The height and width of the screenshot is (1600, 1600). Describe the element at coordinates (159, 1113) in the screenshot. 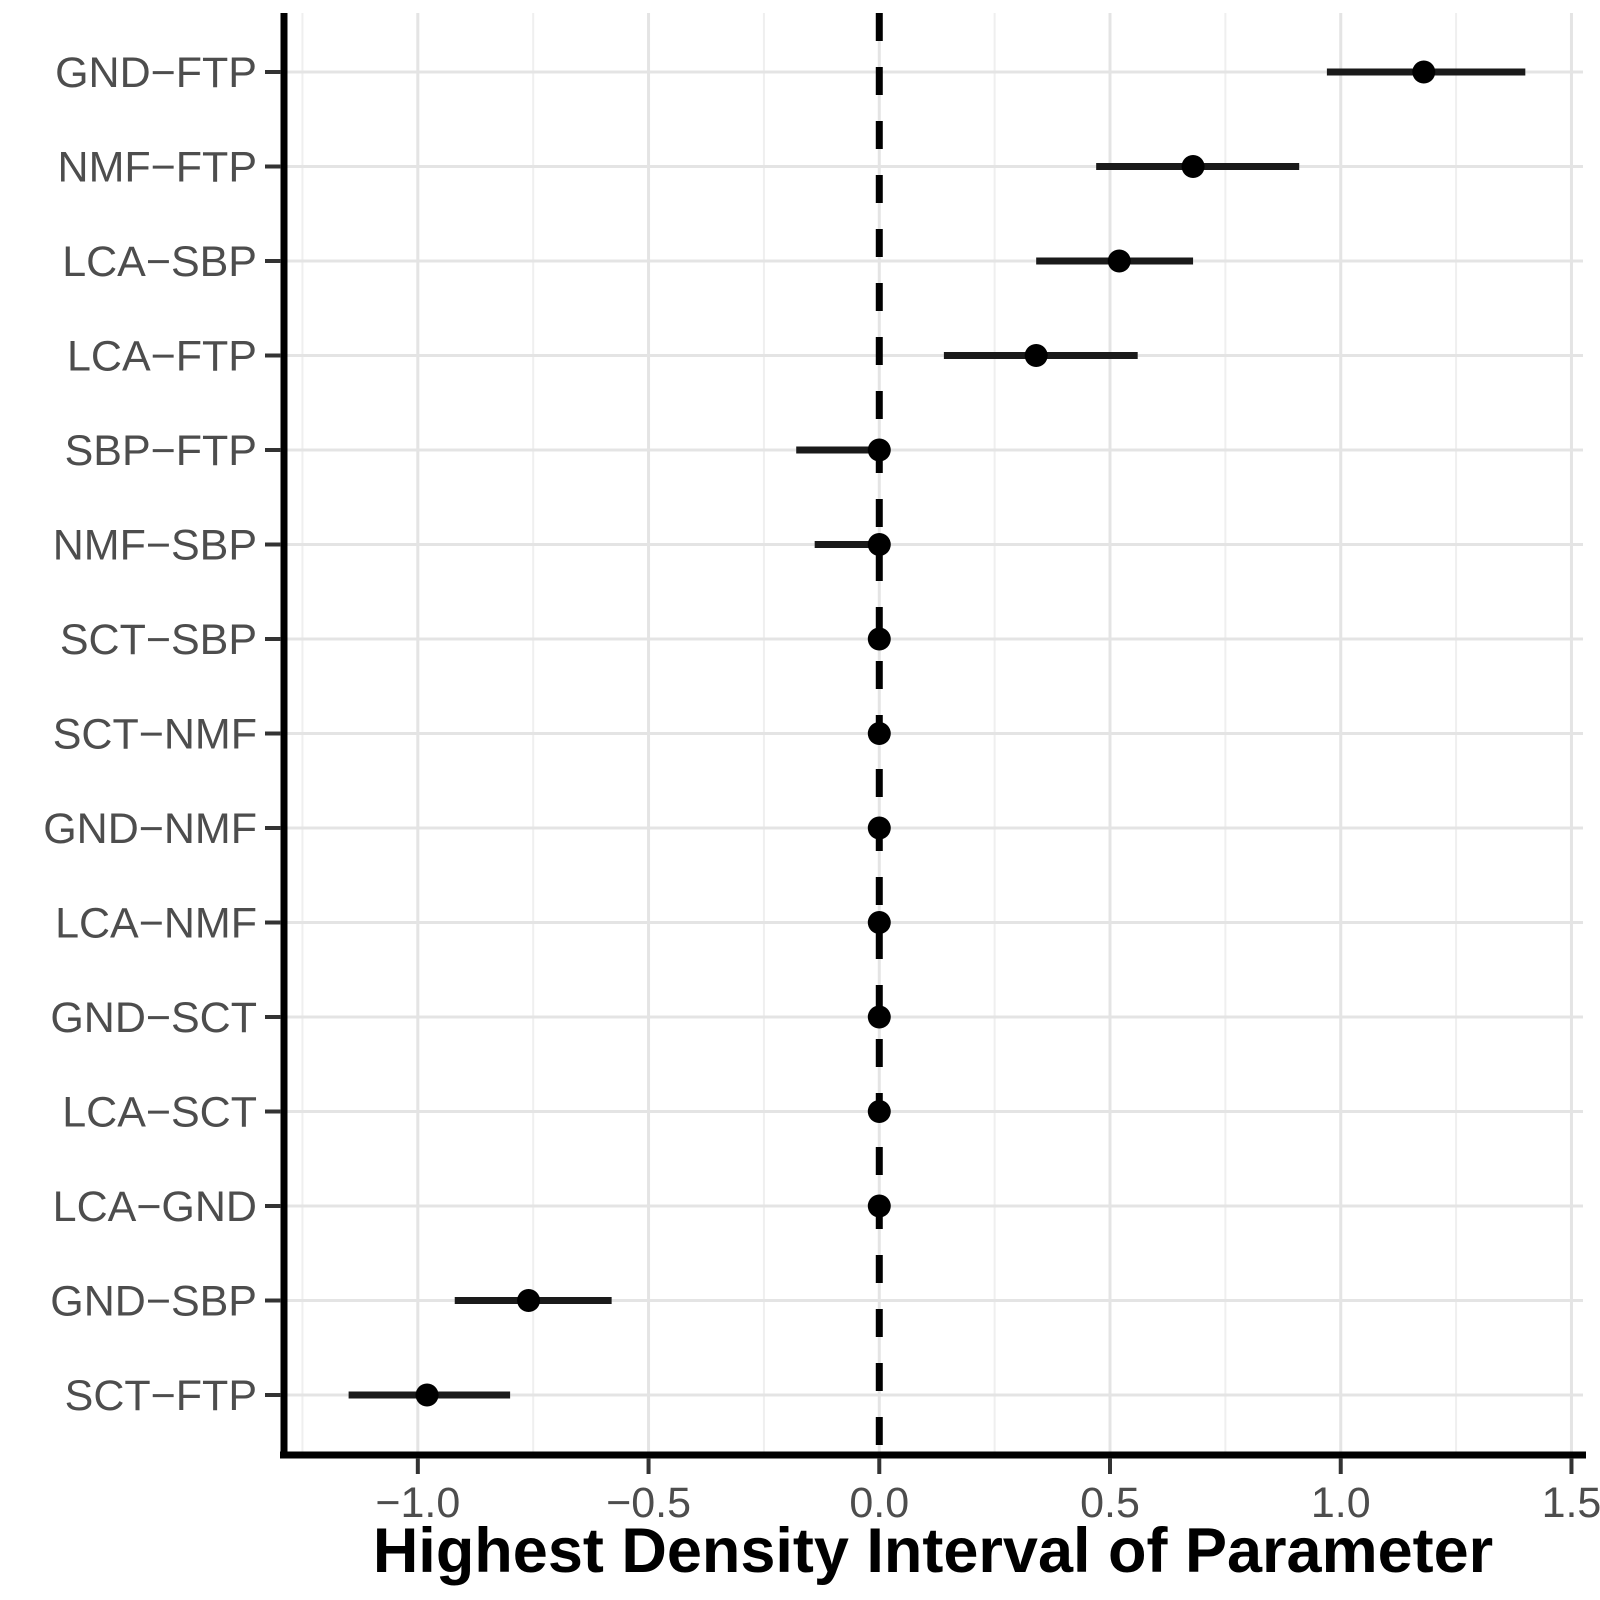

I see `y-tick-label: LCA−SCT` at that location.